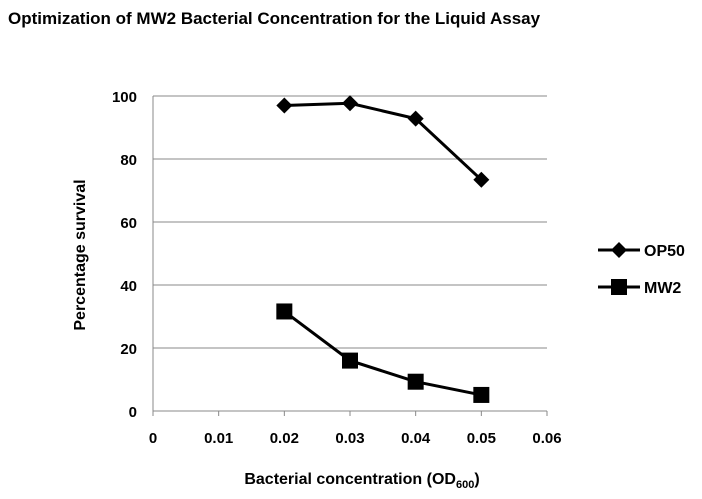 This screenshot has height=499, width=702. What do you see at coordinates (80, 254) in the screenshot?
I see `y-axis-title: Percentage survival` at bounding box center [80, 254].